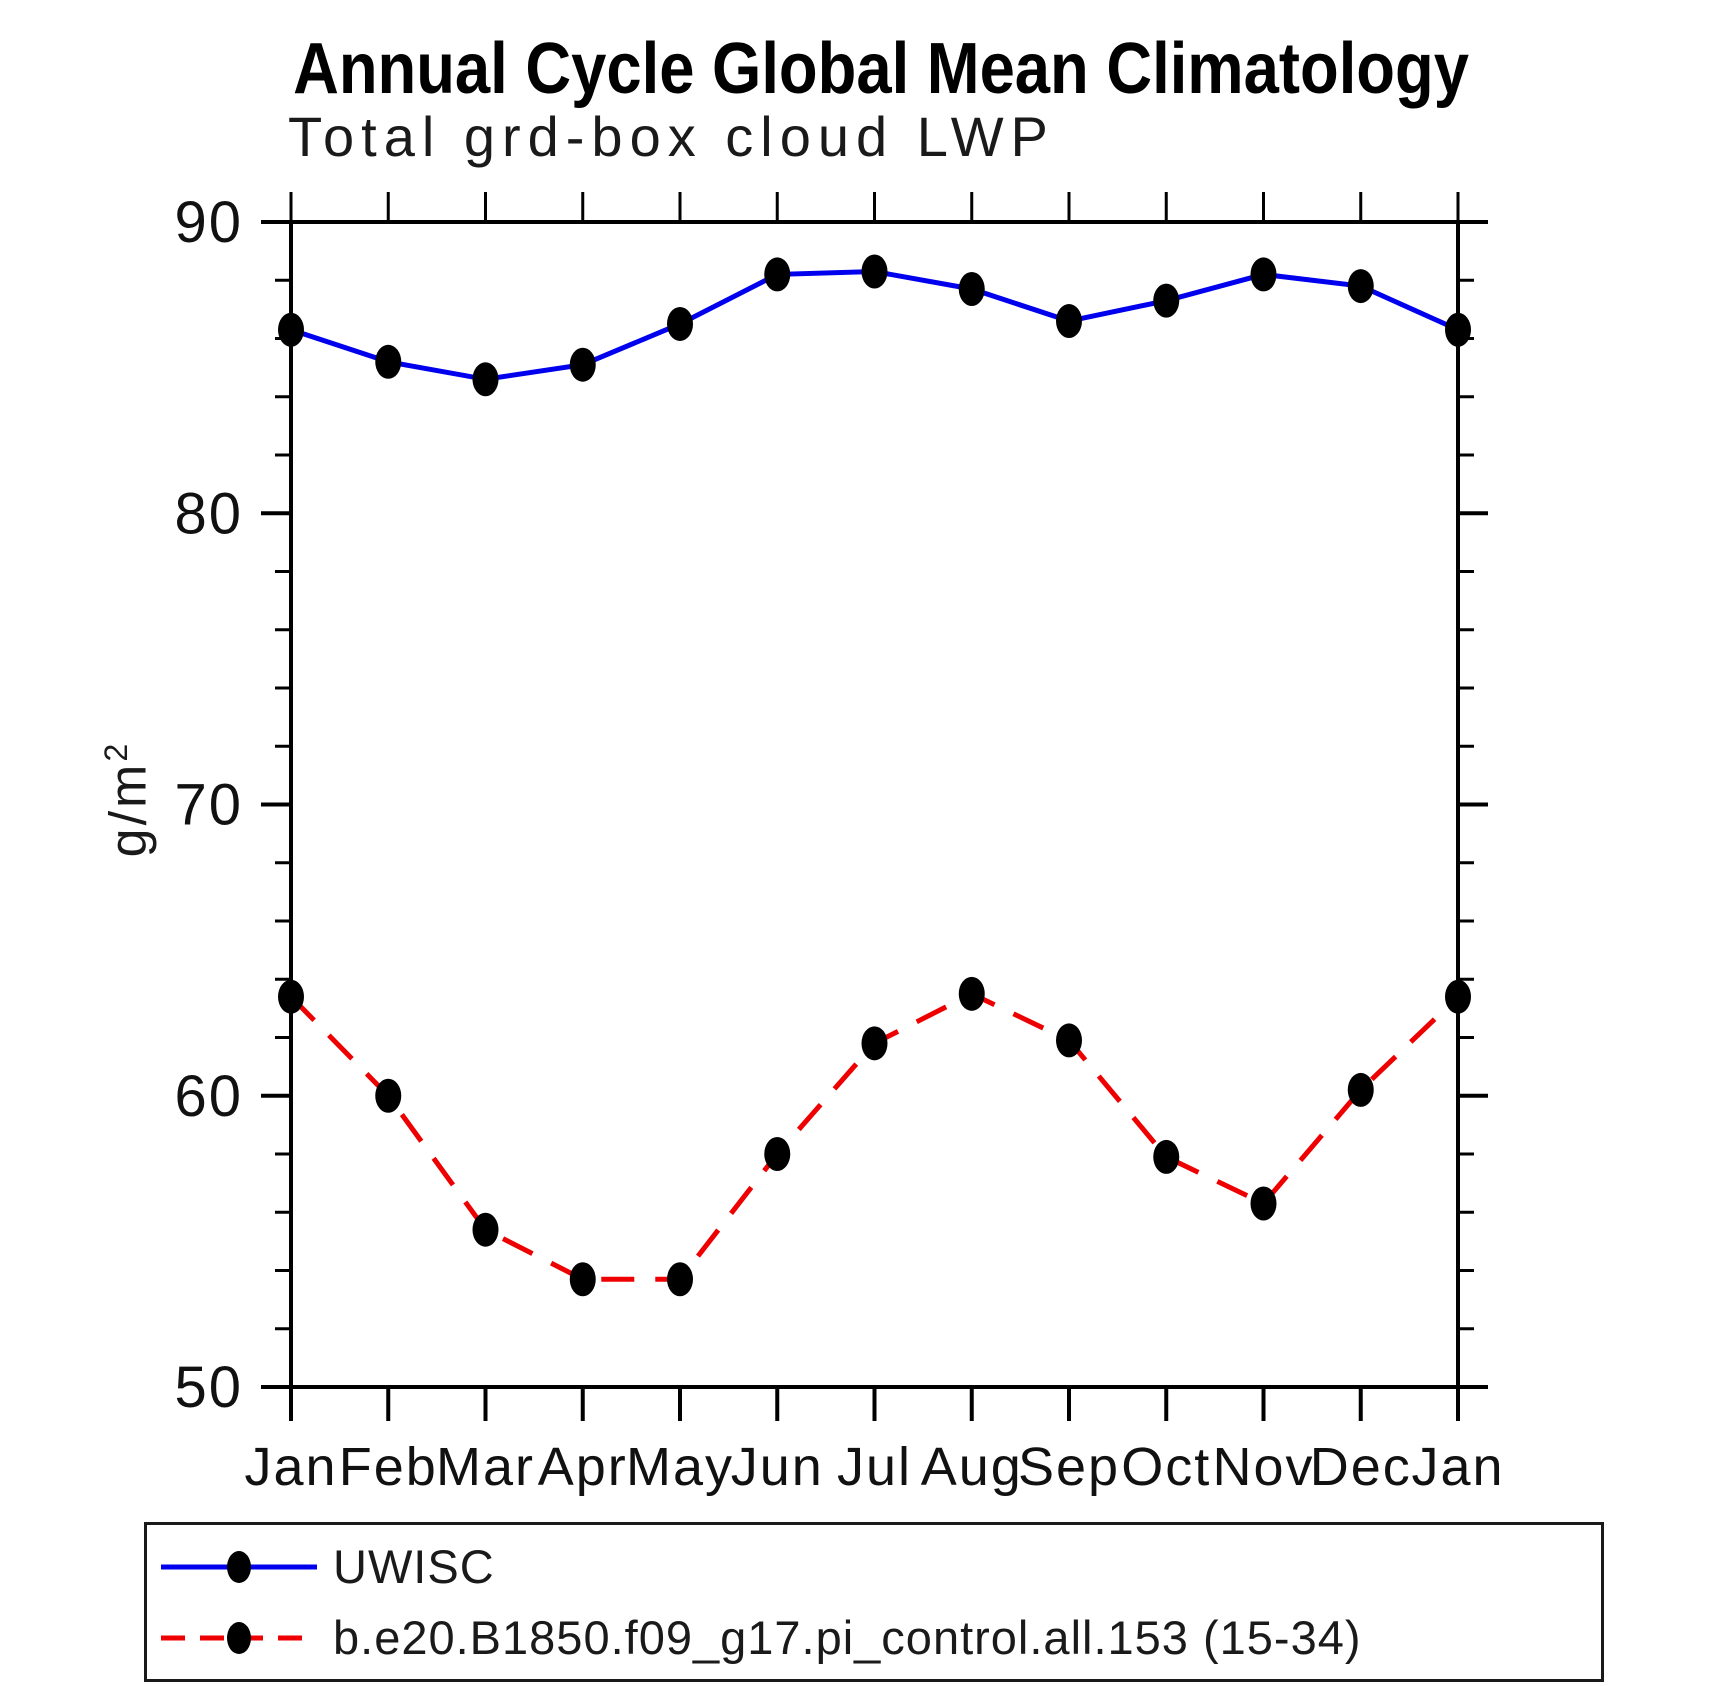 This screenshot has width=1710, height=1686. I want to click on x-tick-label: Aug, so click(972, 1467).